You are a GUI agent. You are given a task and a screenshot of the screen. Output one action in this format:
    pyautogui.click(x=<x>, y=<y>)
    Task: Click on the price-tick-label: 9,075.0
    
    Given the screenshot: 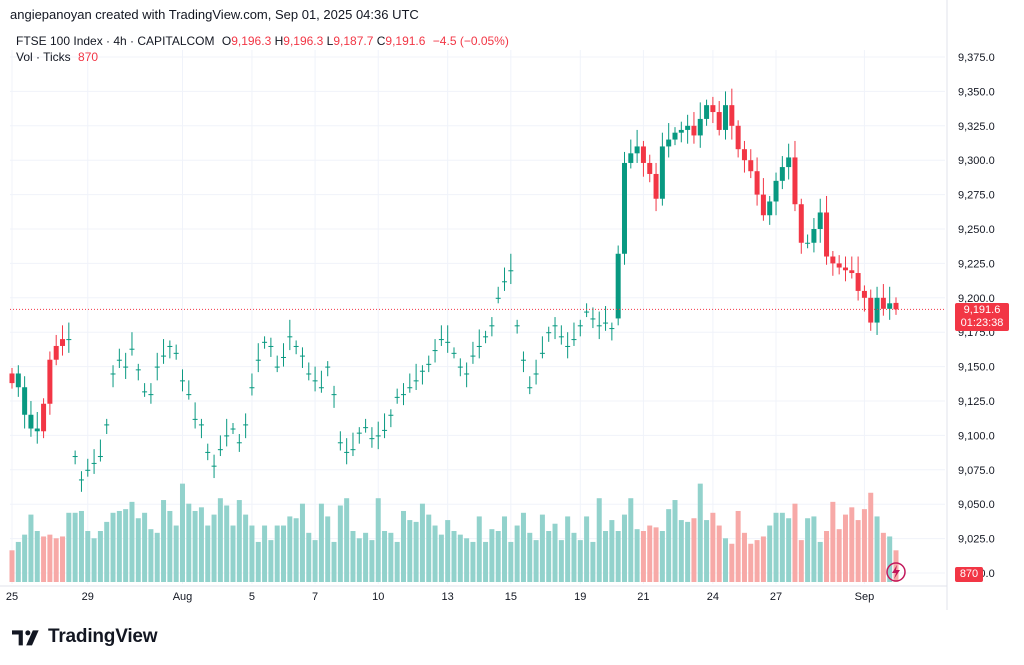 What is the action you would take?
    pyautogui.click(x=976, y=471)
    